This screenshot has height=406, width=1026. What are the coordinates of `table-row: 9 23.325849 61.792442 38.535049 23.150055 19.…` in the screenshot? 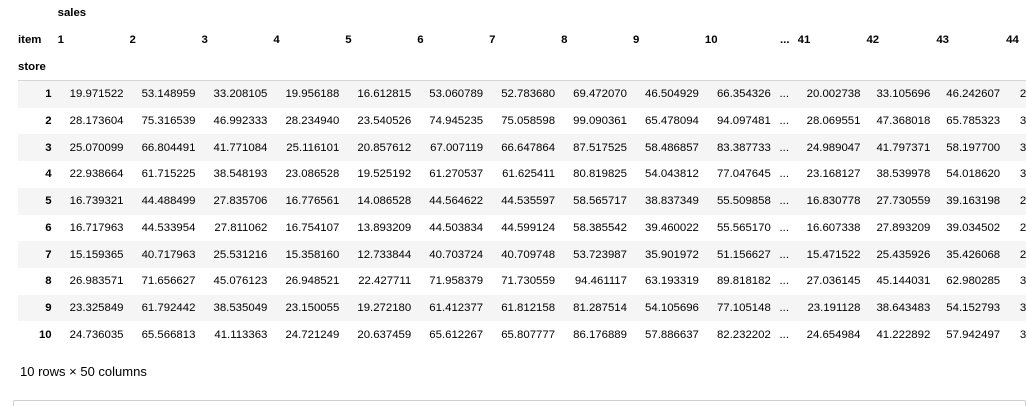 It's located at (522, 308).